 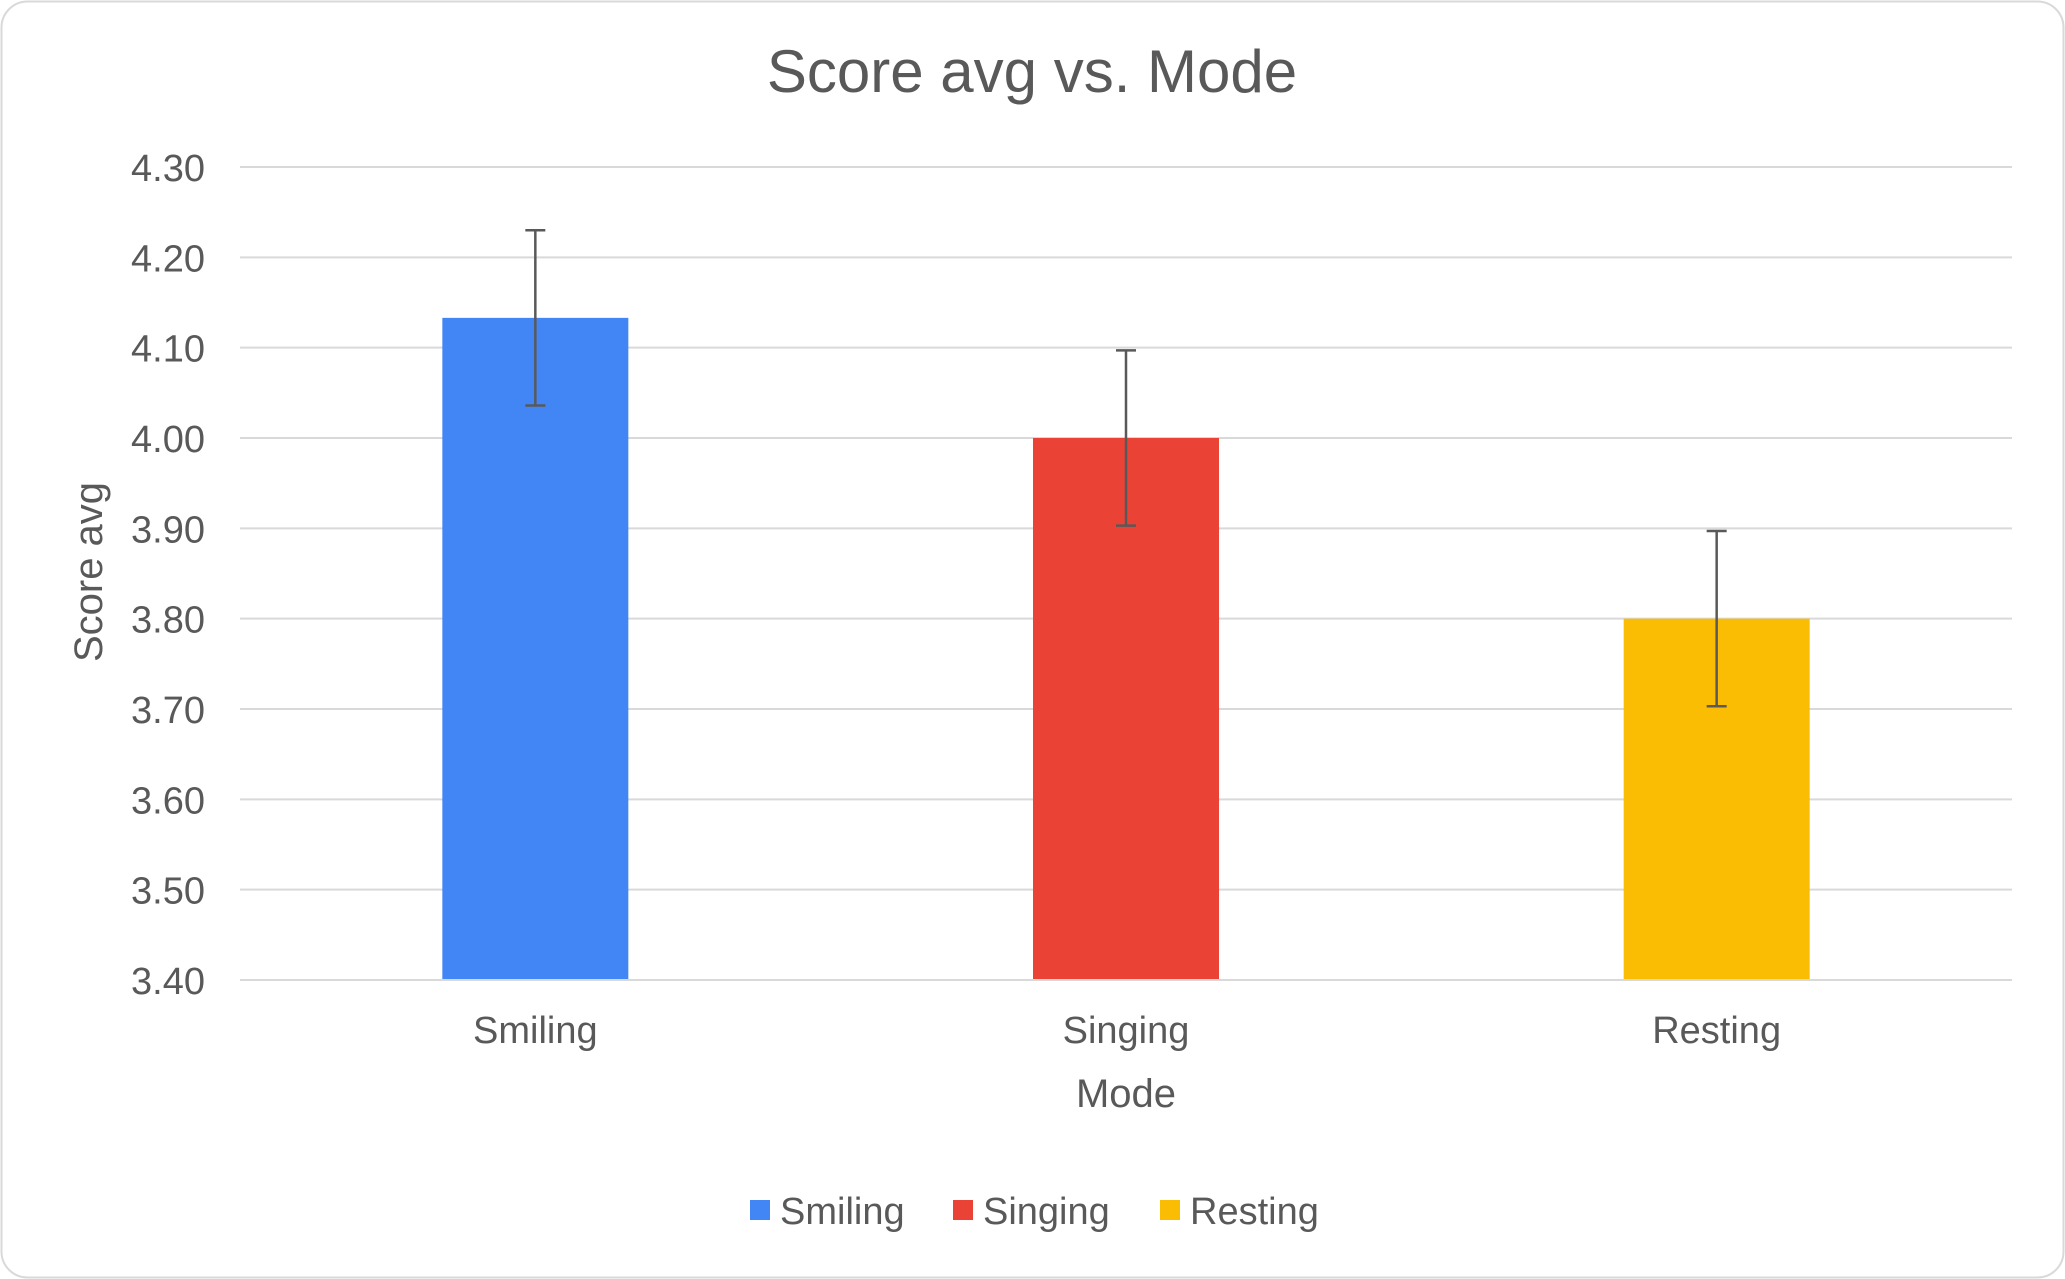 What do you see at coordinates (1716, 618) in the screenshot?
I see `error-bar-resting` at bounding box center [1716, 618].